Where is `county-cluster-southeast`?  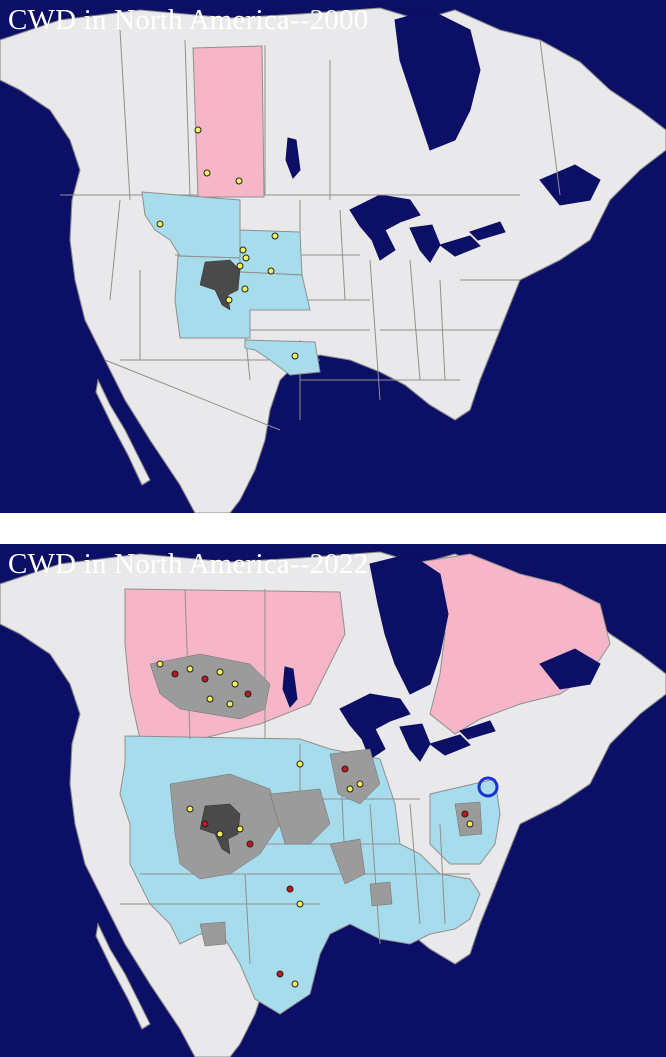 county-cluster-southeast is located at coordinates (381, 894).